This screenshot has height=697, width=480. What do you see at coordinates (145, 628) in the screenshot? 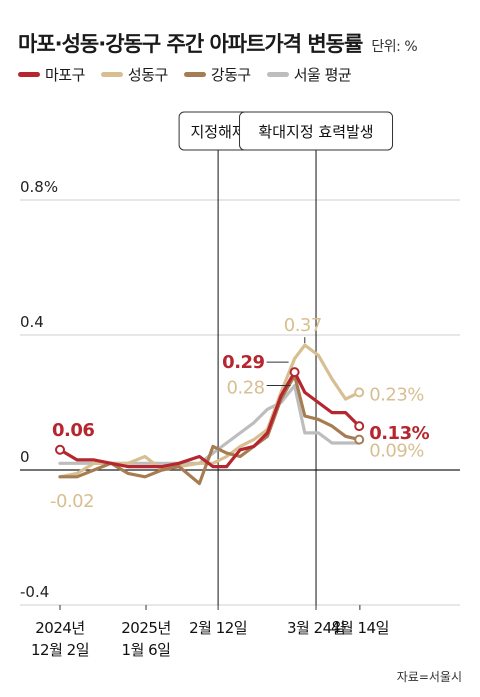
I see `x-tick-label: 2025년` at bounding box center [145, 628].